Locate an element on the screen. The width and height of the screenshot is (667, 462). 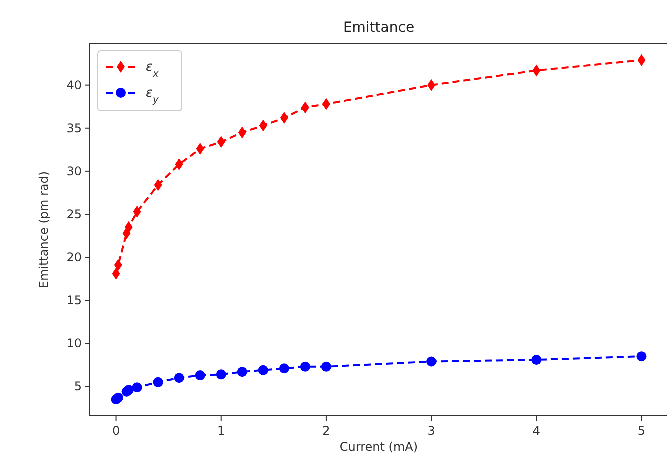
x-tick-label: 1 is located at coordinates (222, 431).